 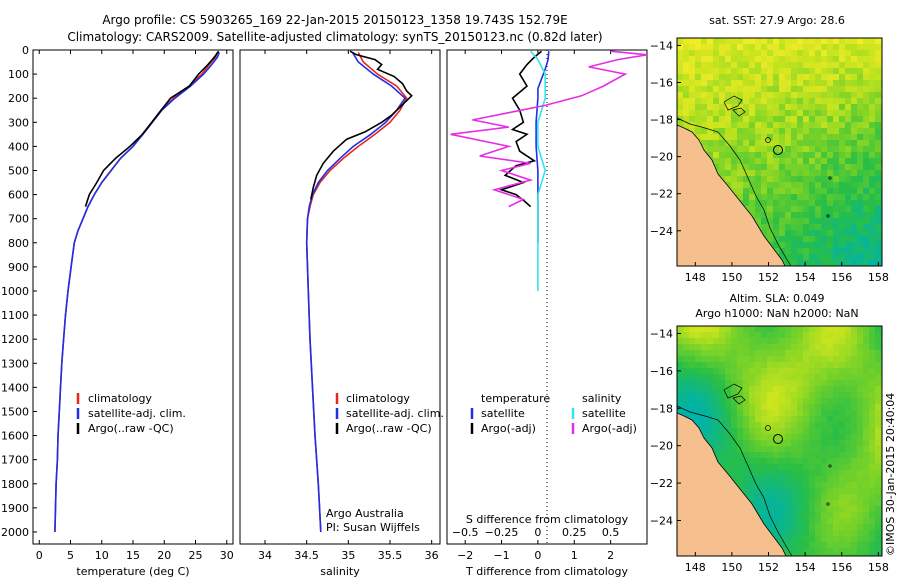 What do you see at coordinates (164, 555) in the screenshot?
I see `x-tick-label: 20` at bounding box center [164, 555].